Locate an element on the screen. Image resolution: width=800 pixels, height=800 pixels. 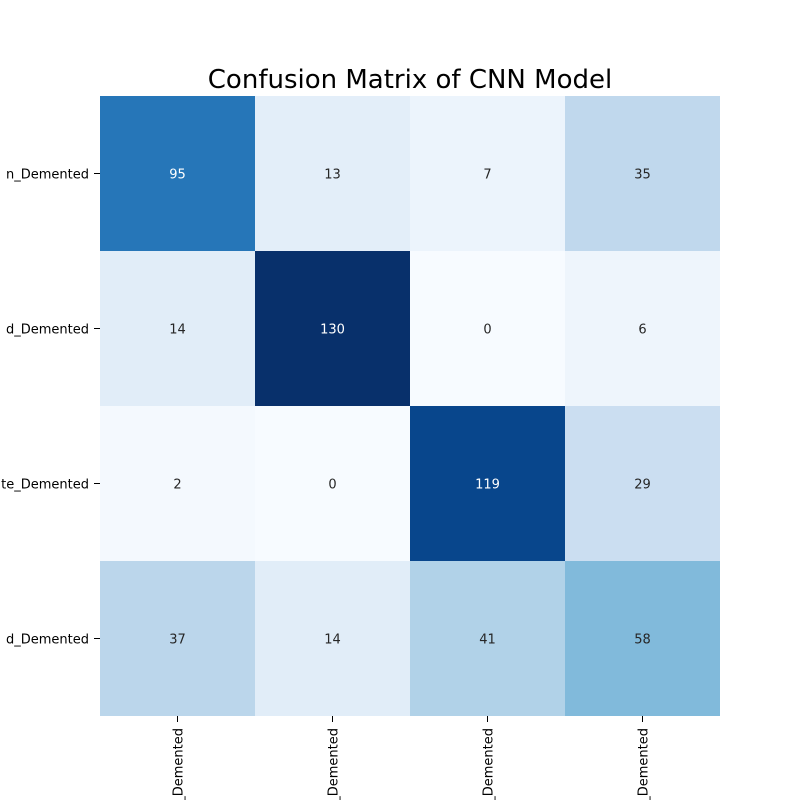
cell-value-r2-c3: 29 is located at coordinates (642, 485).